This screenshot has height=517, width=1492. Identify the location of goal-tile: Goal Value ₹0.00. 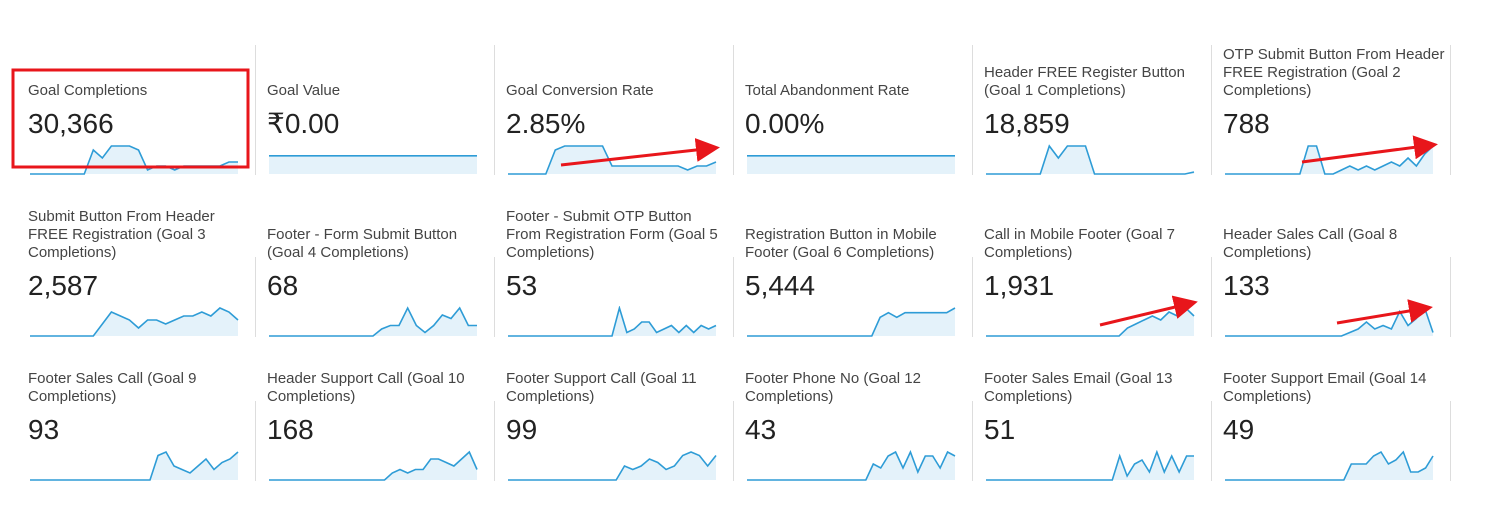
(378, 108).